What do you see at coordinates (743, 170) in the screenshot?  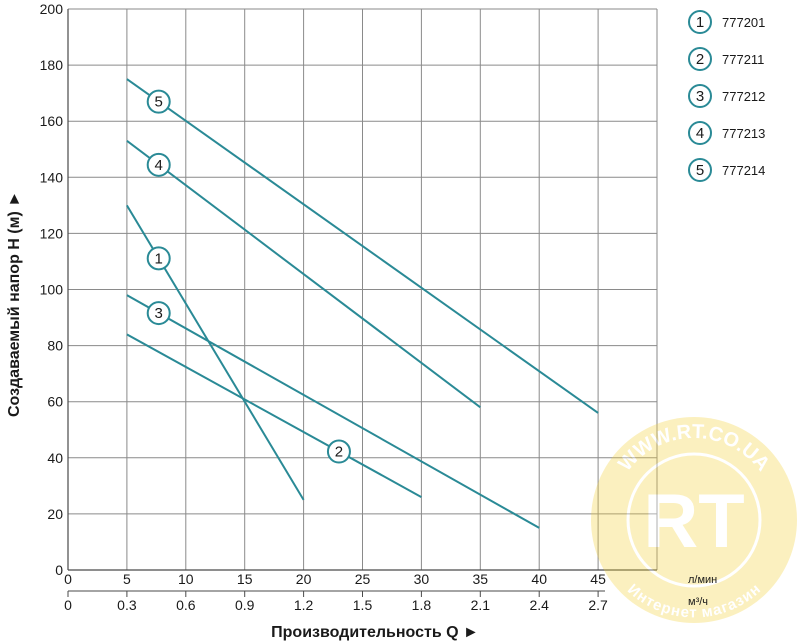 I see `legend-entry-label: 777214` at bounding box center [743, 170].